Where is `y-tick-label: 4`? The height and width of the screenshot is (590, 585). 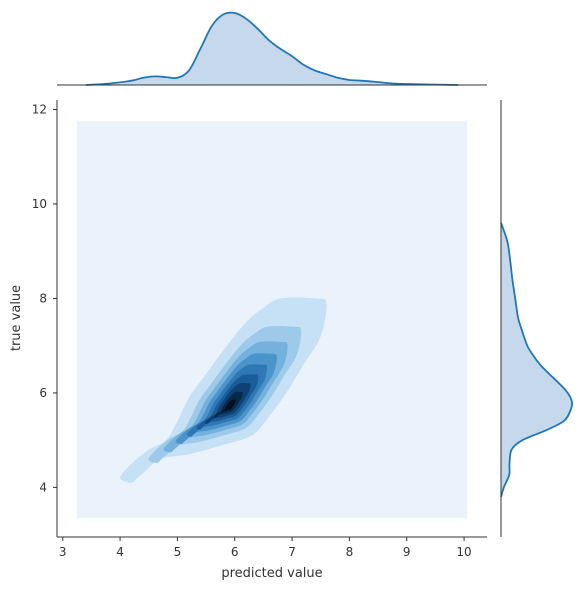
y-tick-label: 4 is located at coordinates (43, 487).